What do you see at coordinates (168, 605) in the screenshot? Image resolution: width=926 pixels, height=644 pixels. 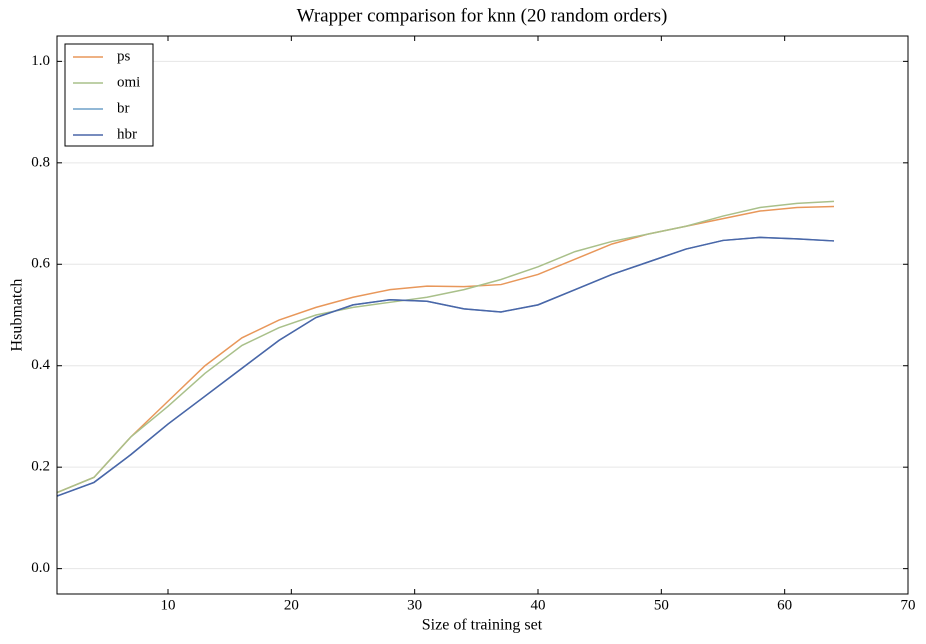 I see `x-tick-label: 10` at bounding box center [168, 605].